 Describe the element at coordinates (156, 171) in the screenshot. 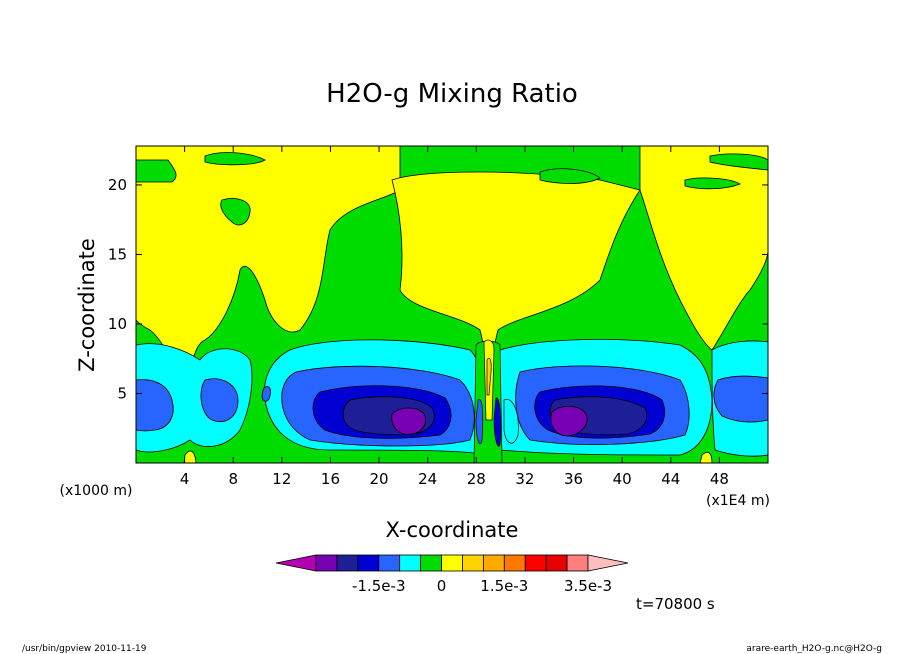

I see `contour-green-top-left` at that location.